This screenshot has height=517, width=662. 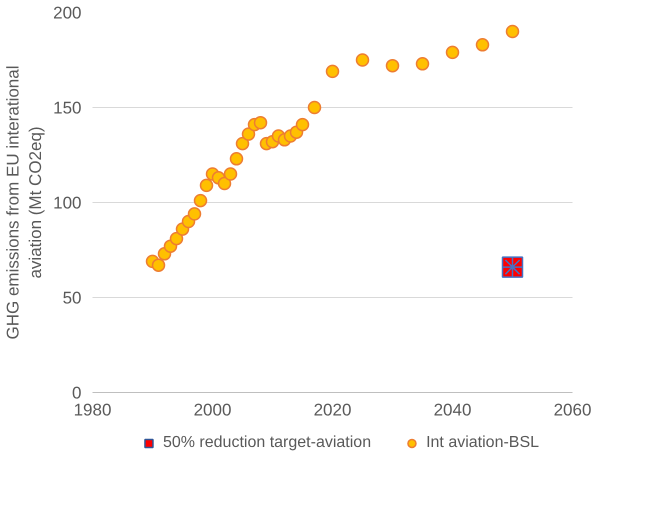 What do you see at coordinates (267, 443) in the screenshot?
I see `legend-label: 50% reduction target-aviation` at bounding box center [267, 443].